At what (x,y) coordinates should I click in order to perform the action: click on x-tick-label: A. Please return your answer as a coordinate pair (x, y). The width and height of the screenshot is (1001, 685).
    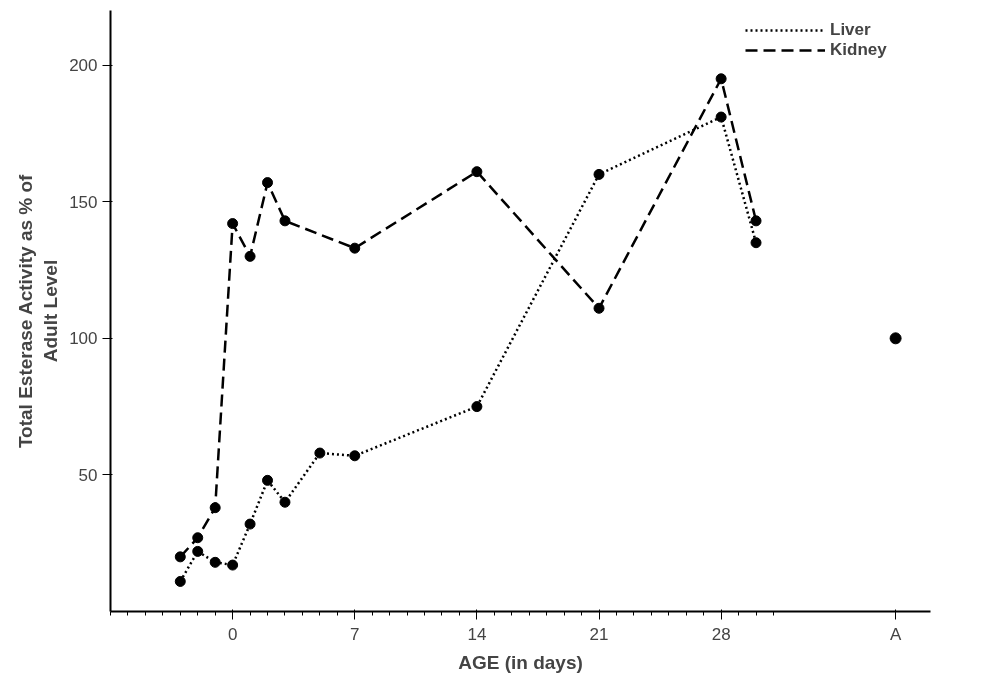
    Looking at the image, I should click on (895, 634).